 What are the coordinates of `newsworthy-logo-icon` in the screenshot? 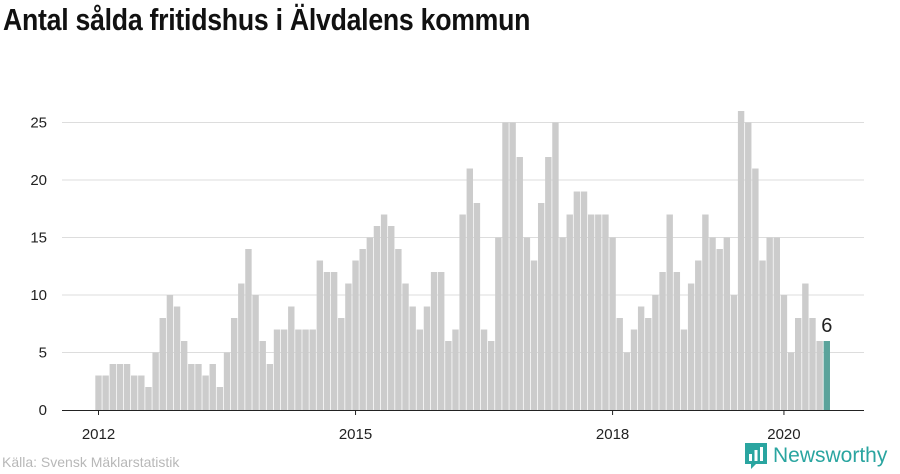 It's located at (756, 456).